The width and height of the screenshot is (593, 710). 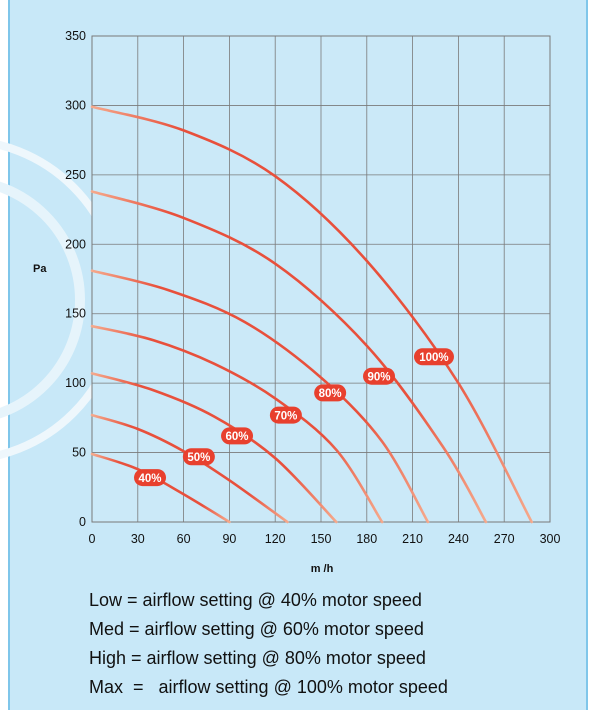 What do you see at coordinates (275, 539) in the screenshot?
I see `x-tick-label: 120` at bounding box center [275, 539].